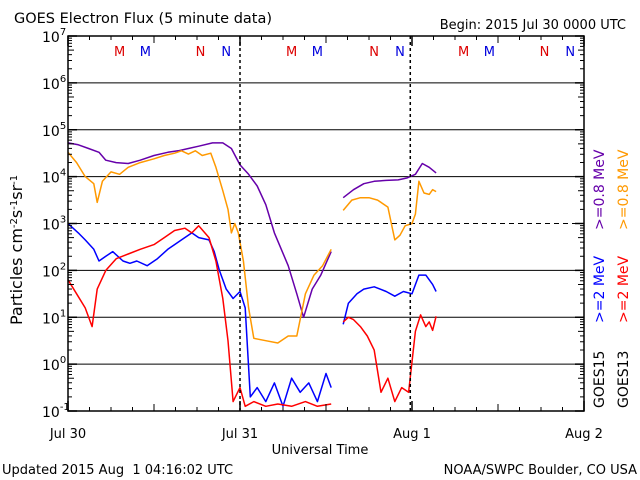 The height and width of the screenshot is (480, 640). What do you see at coordinates (54, 177) in the screenshot?
I see `y-tick-label: 10⁴` at bounding box center [54, 177].